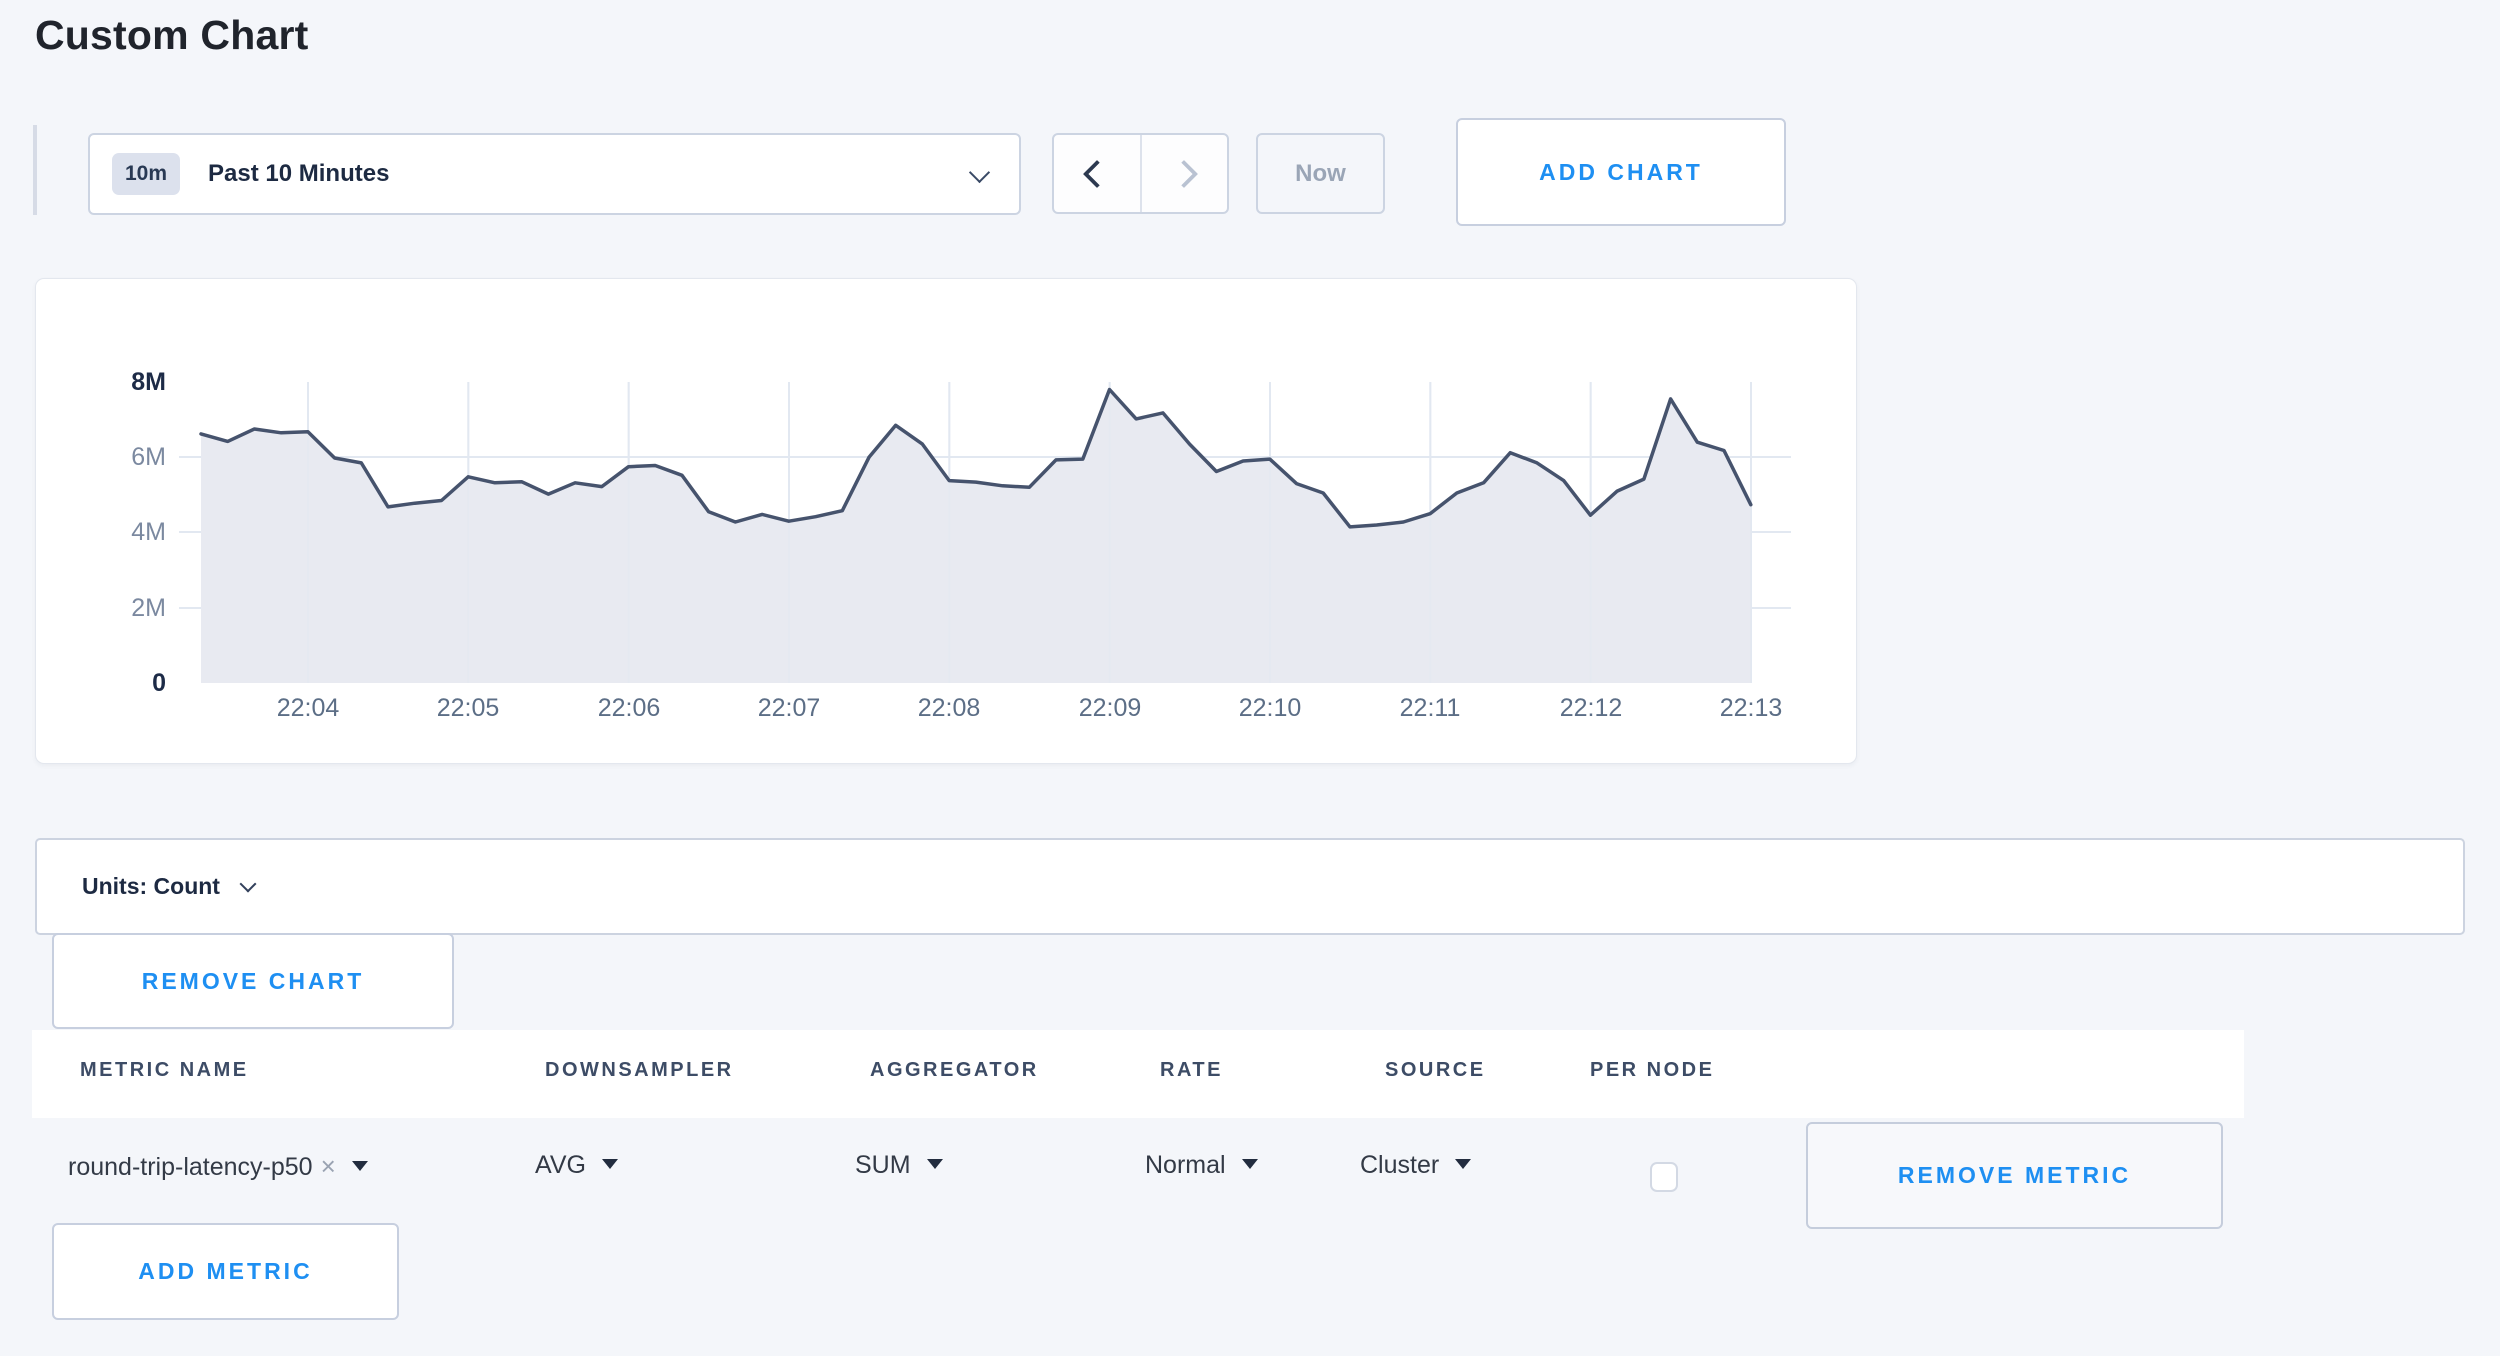  What do you see at coordinates (554, 174) in the screenshot?
I see `time-range-select: 10m Past 10 Minutes` at bounding box center [554, 174].